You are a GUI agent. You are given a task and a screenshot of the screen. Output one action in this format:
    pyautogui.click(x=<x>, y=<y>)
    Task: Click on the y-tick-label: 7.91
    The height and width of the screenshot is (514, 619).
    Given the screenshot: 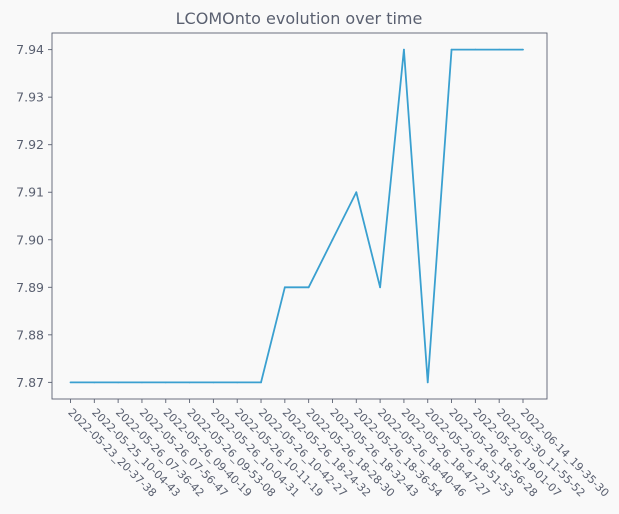 What is the action you would take?
    pyautogui.click(x=30, y=192)
    